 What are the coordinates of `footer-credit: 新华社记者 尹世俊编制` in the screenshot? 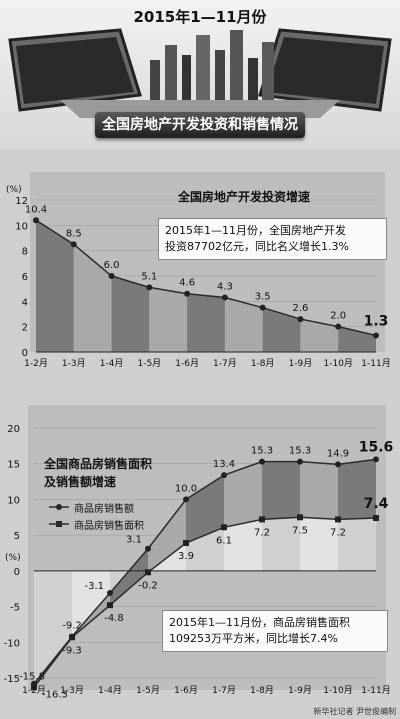 It's located at (354, 711).